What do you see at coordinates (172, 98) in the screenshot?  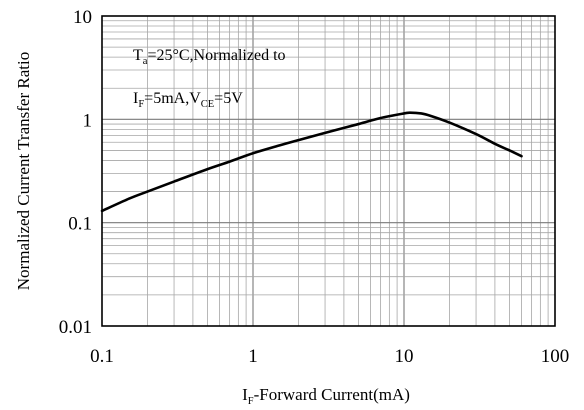 I see `annotation-if-text: =5mA,V` at bounding box center [172, 98].